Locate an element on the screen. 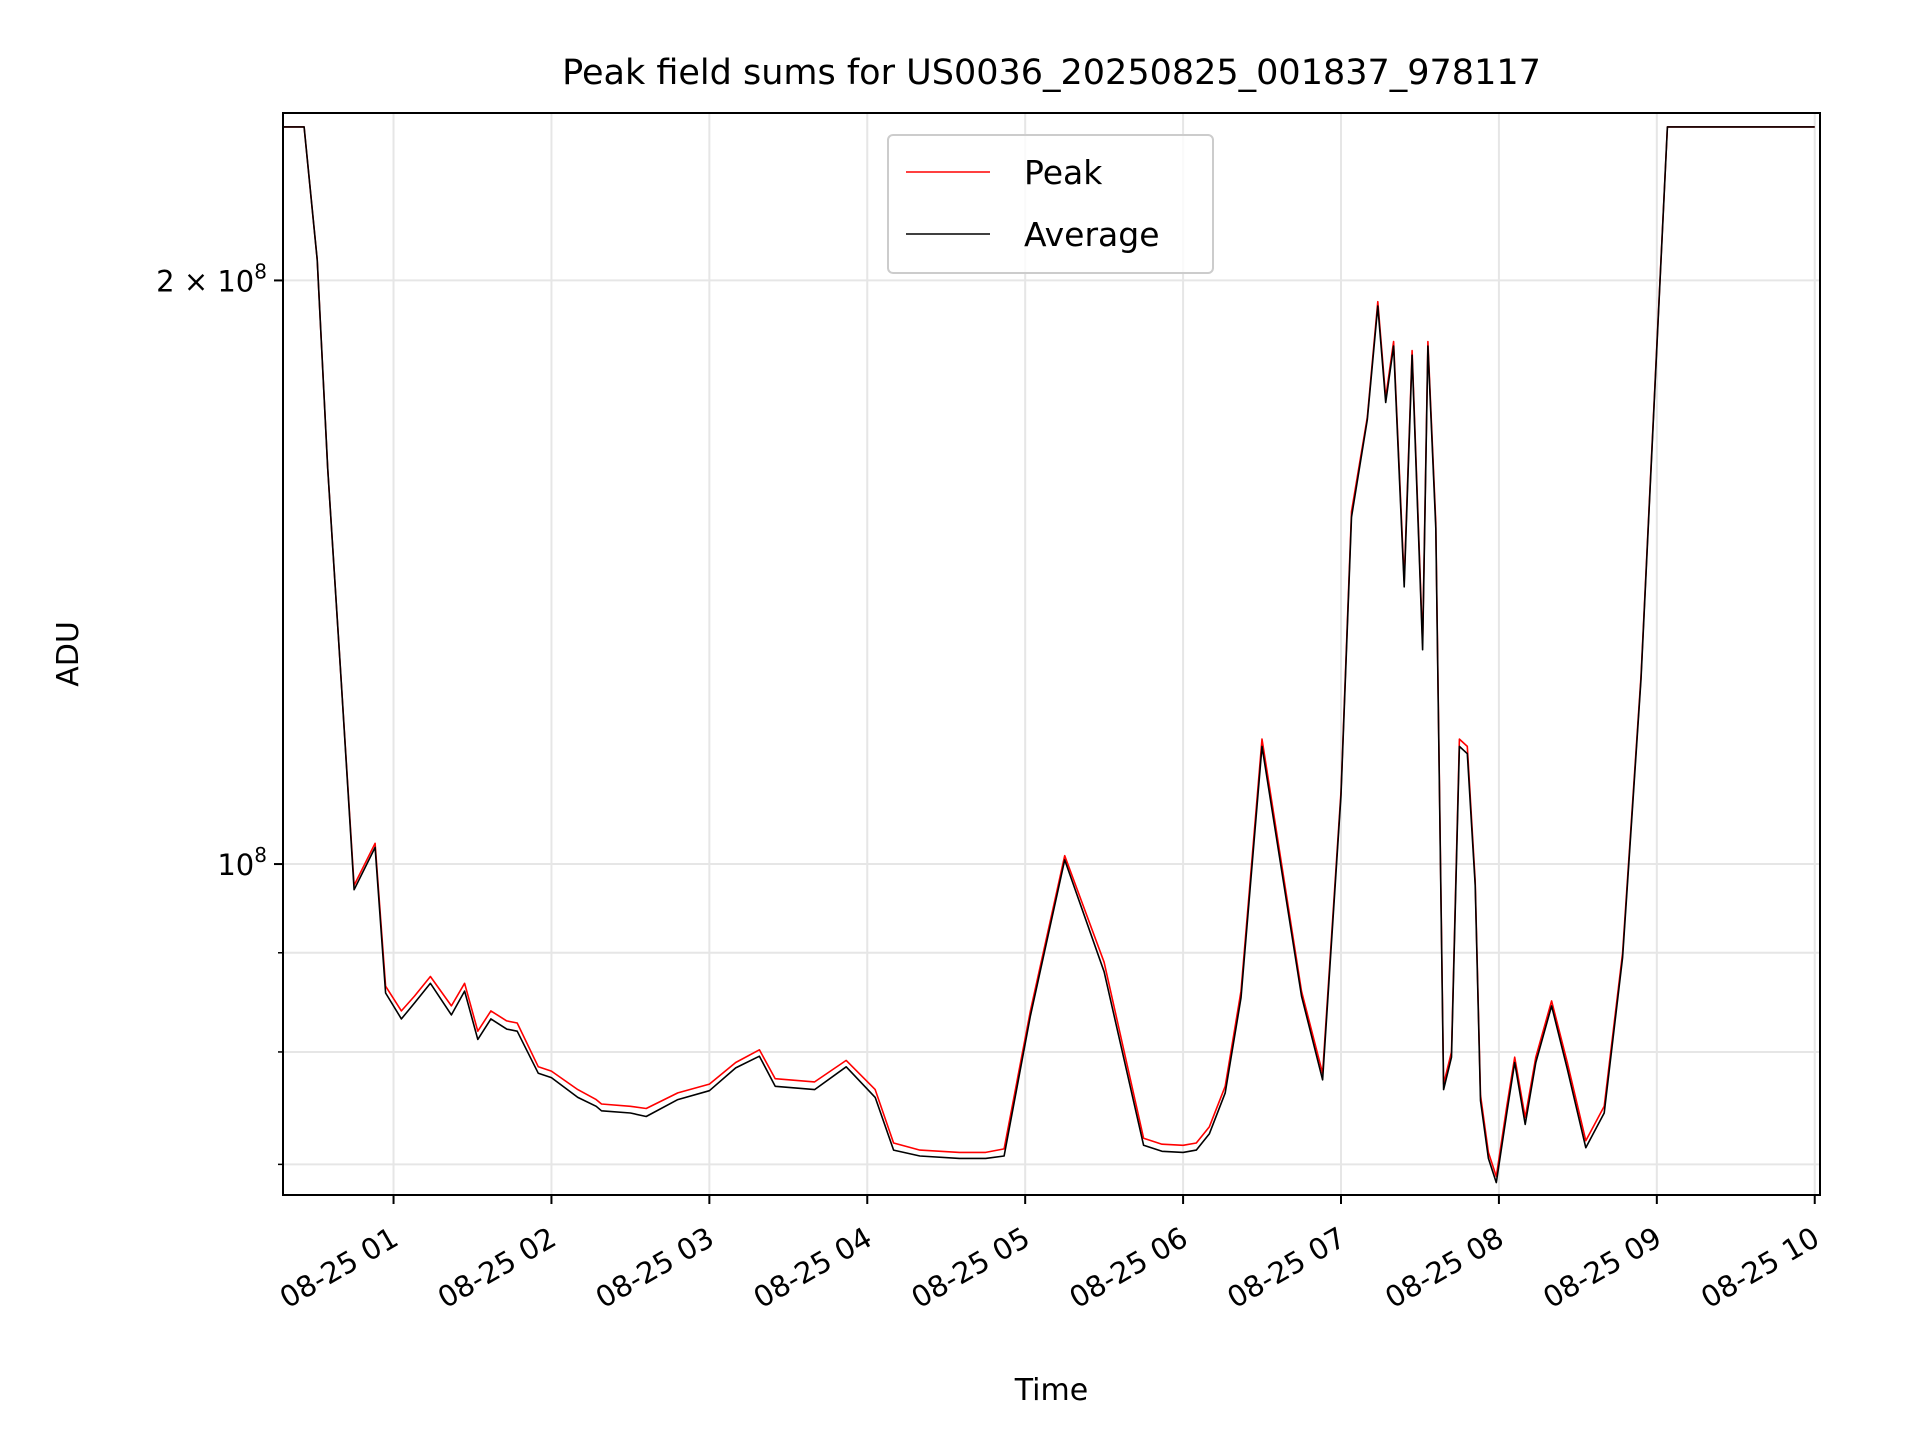 This screenshot has height=1440, width=1920. legend: Peak Average is located at coordinates (1050, 204).